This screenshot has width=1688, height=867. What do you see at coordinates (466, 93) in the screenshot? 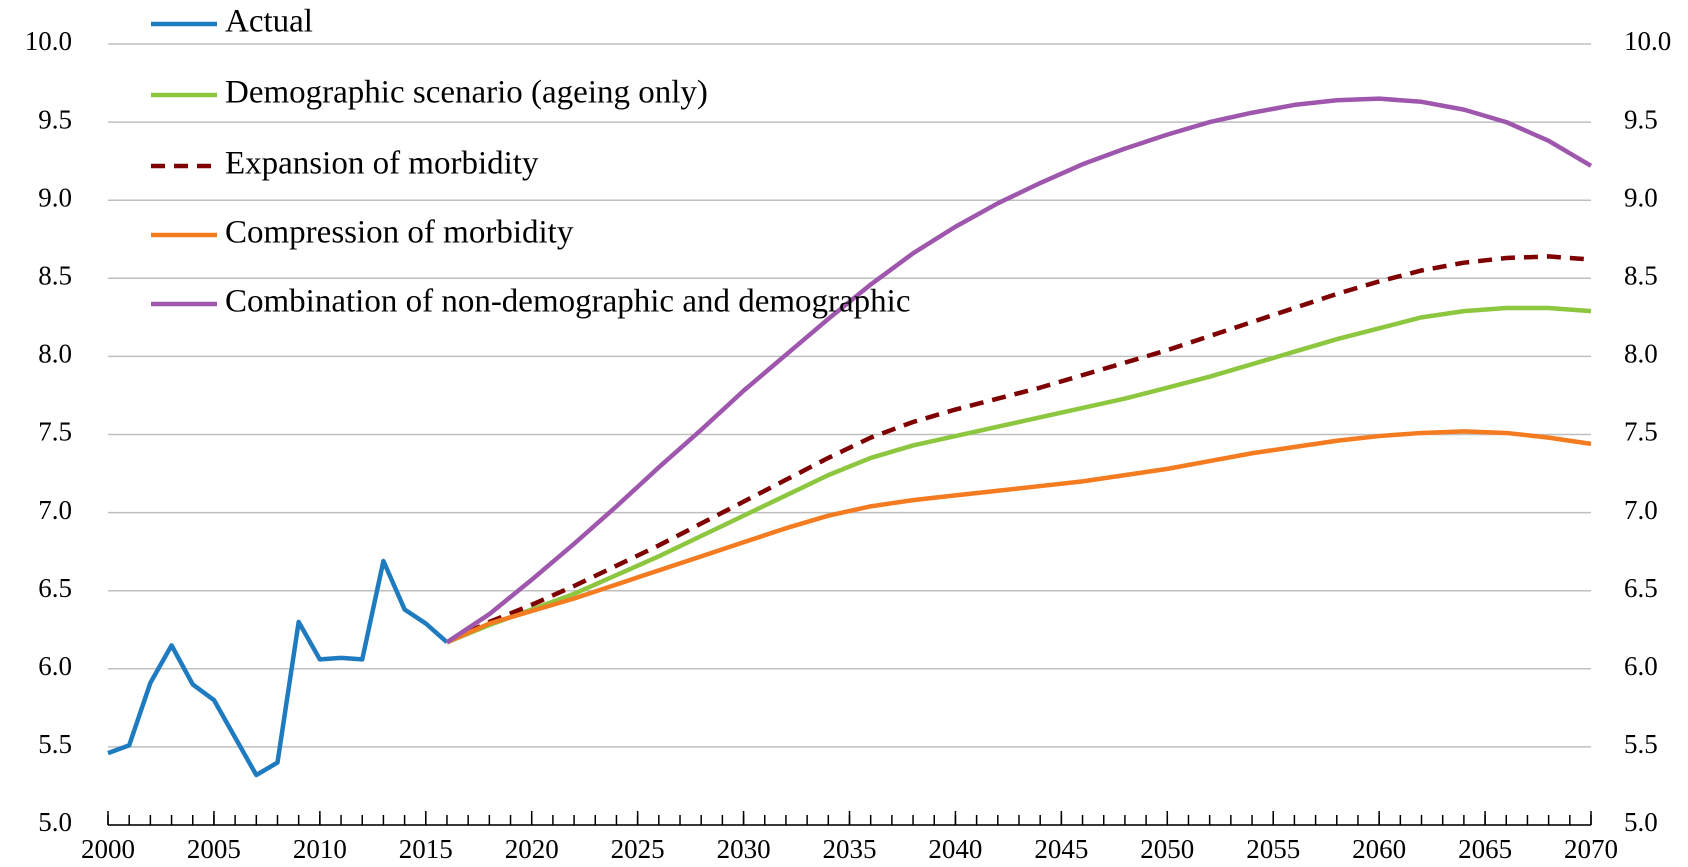
I see `legend-text: Demographic scenario (ageing only)` at bounding box center [466, 93].